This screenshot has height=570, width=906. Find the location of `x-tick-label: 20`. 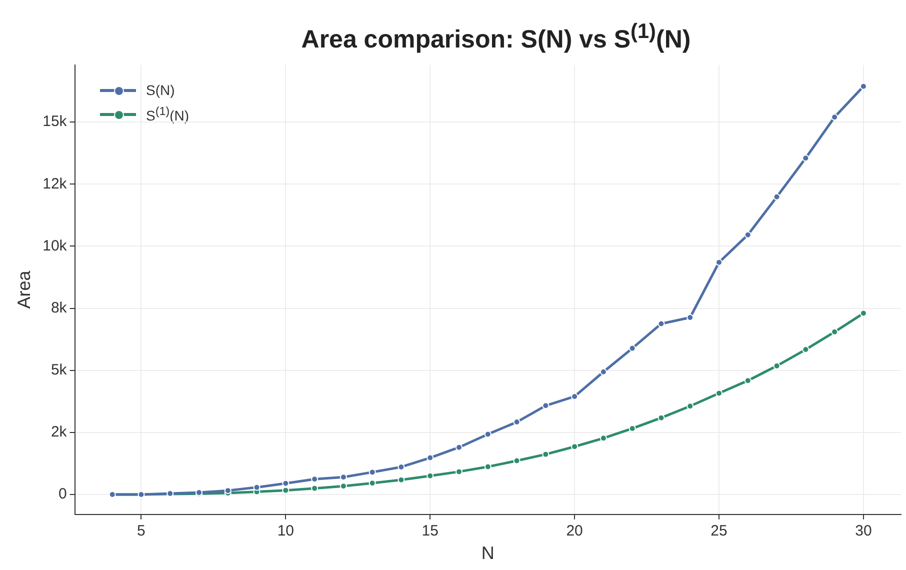

x-tick-label: 20 is located at coordinates (574, 531).